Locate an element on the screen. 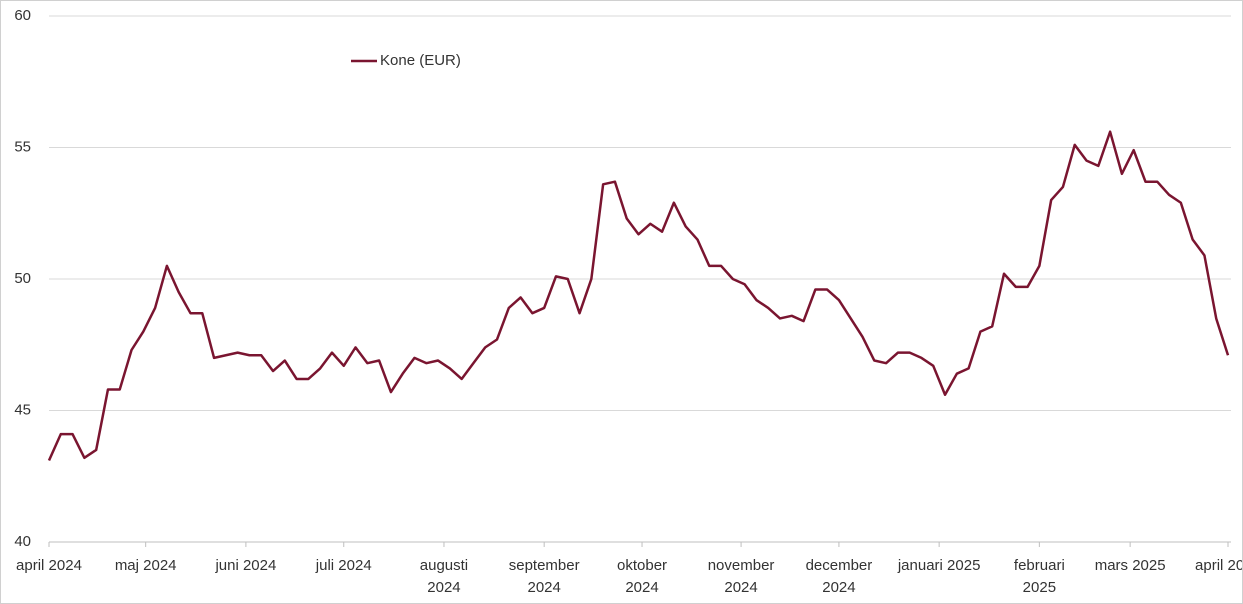 This screenshot has width=1243, height=604. x-tick-label: april 2025 is located at coordinates (1219, 565).